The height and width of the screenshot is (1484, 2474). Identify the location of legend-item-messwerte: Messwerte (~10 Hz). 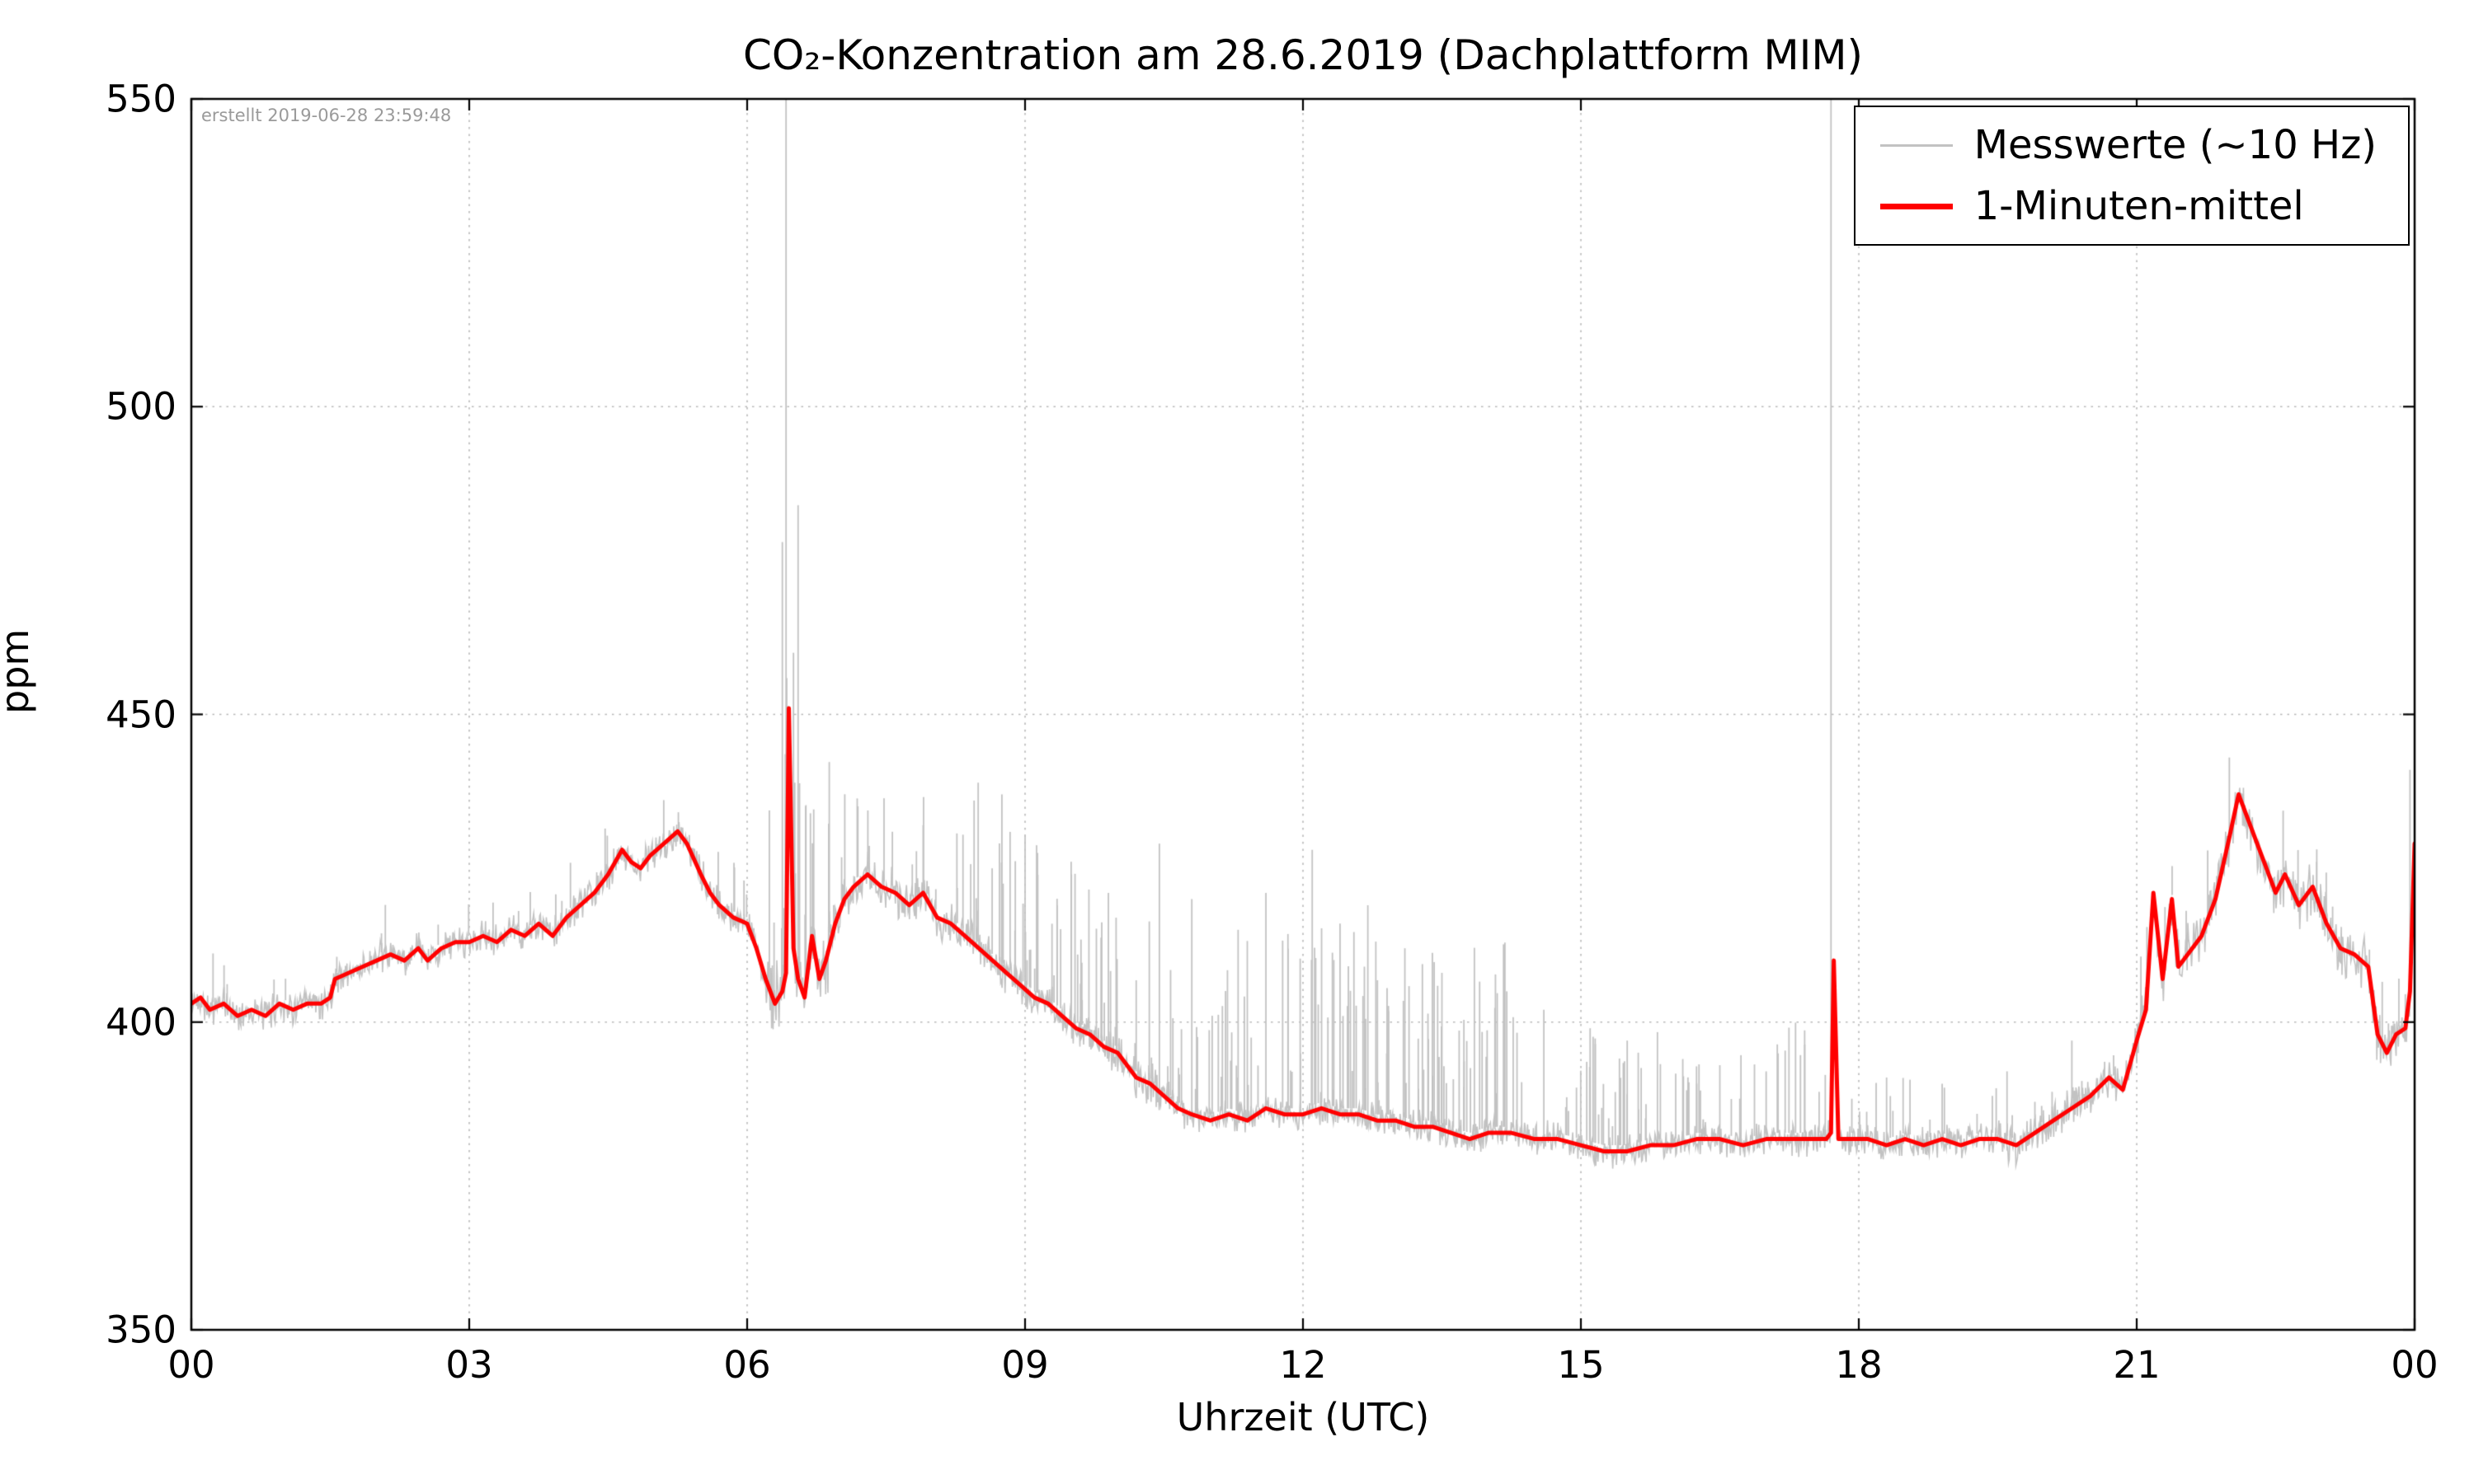
(2128, 145).